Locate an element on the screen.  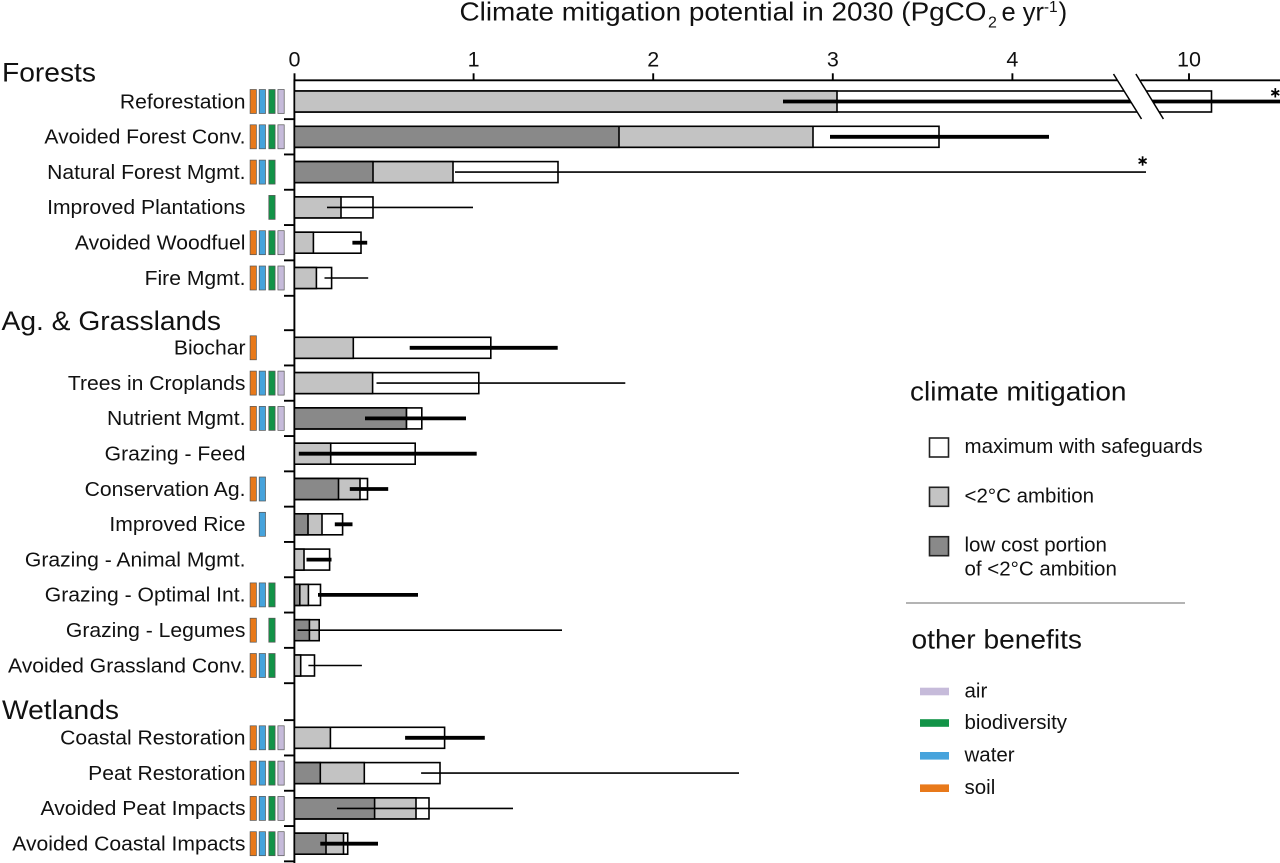
svg-text: Grazing - Feed is located at coordinates (175, 454).